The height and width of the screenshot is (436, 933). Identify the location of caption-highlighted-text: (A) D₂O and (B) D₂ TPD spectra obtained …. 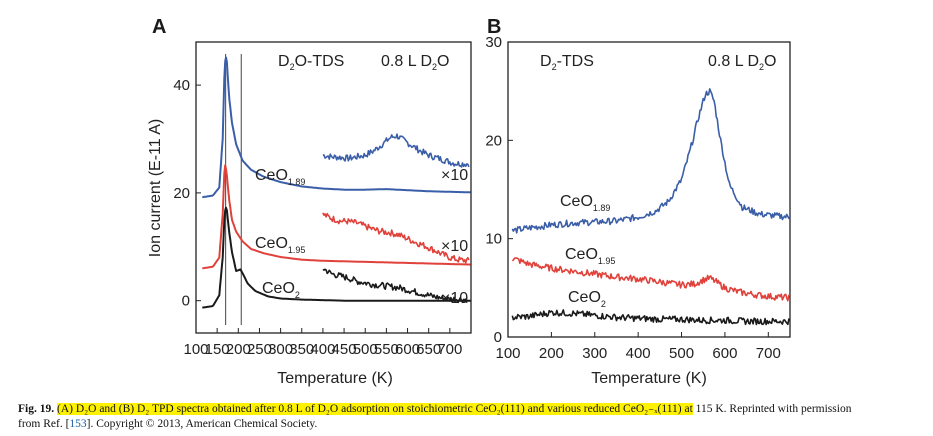
(374, 409).